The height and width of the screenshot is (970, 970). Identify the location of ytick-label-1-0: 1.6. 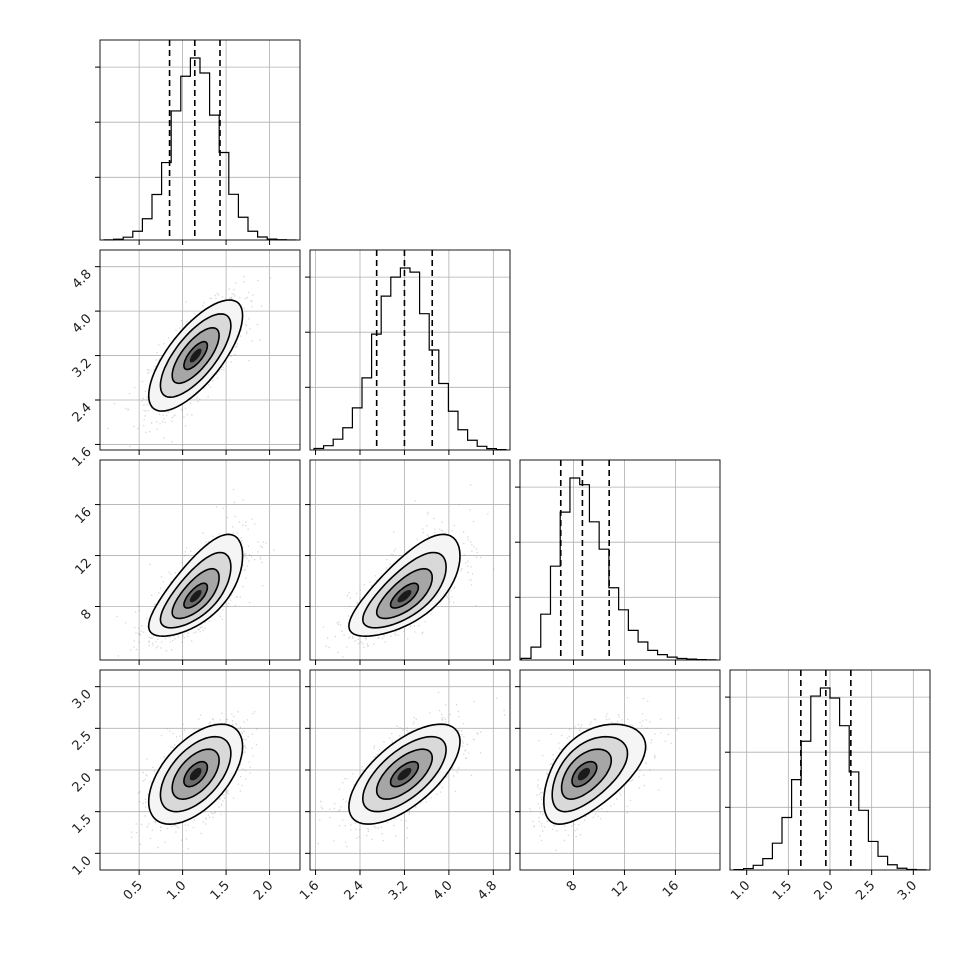
(82, 457).